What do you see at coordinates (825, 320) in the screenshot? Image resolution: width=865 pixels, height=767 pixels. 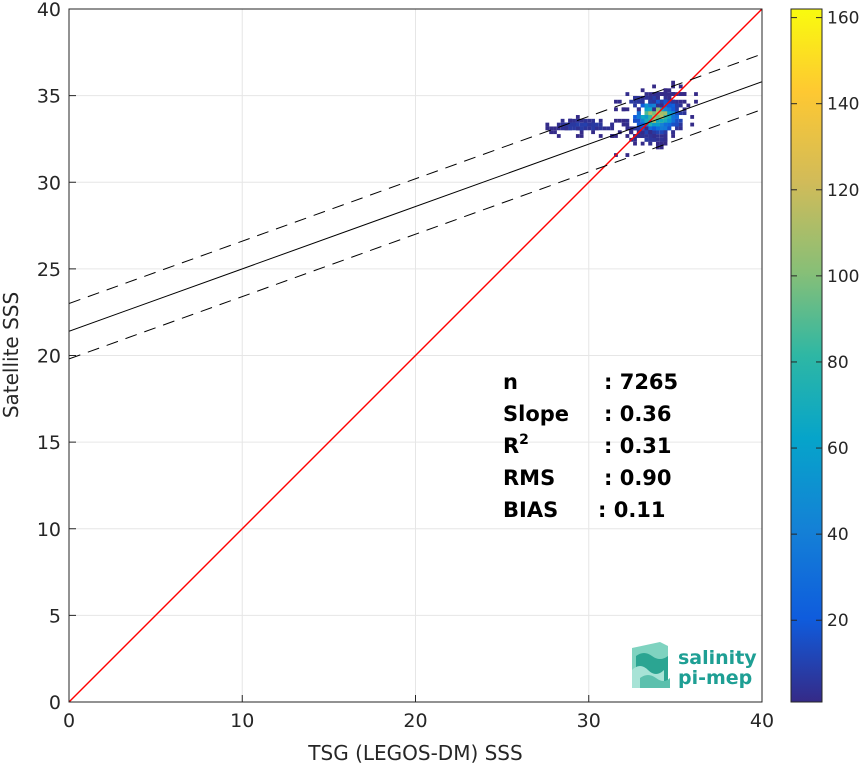 I see `colorbar-ticks: 20 40 60 80 100 120 140 160` at bounding box center [825, 320].